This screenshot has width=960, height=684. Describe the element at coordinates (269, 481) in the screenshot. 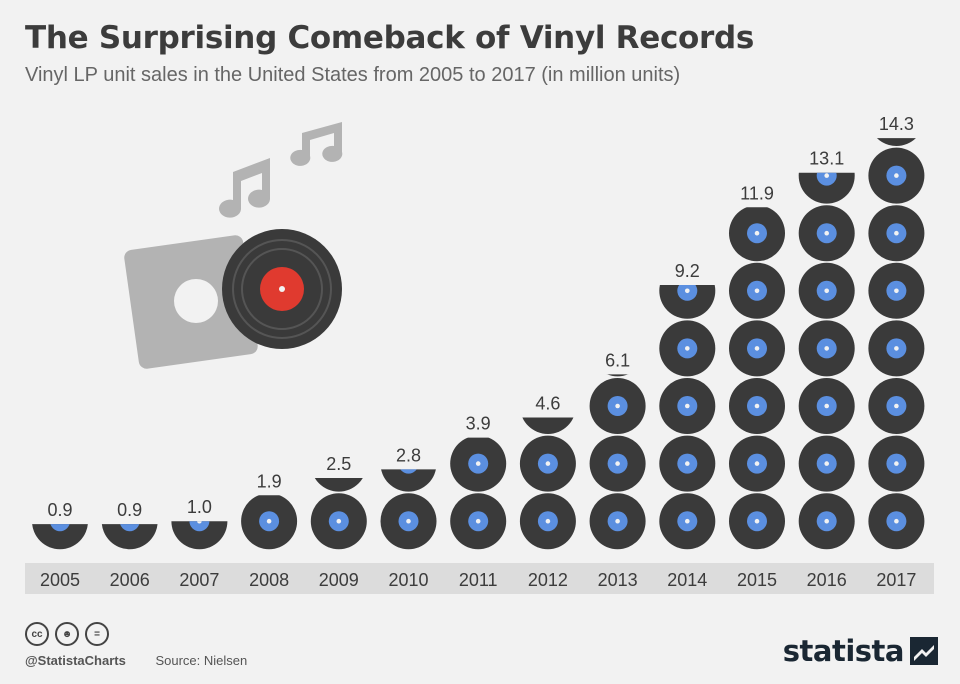

I see `value-label-2008: 1.9` at that location.